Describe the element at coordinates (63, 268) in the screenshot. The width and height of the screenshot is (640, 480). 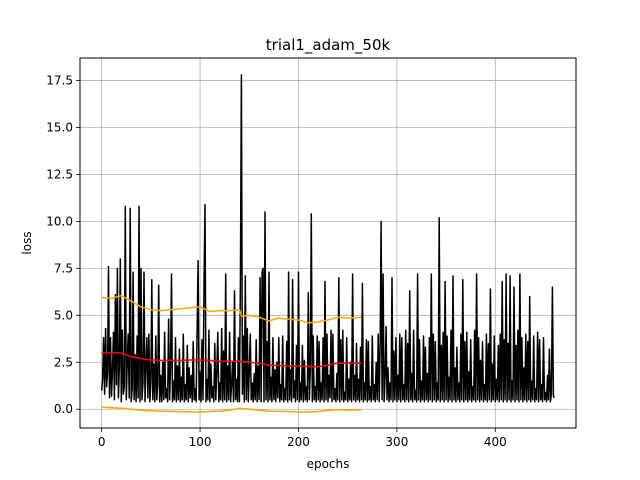
I see `y-tick-label: 7.5` at that location.